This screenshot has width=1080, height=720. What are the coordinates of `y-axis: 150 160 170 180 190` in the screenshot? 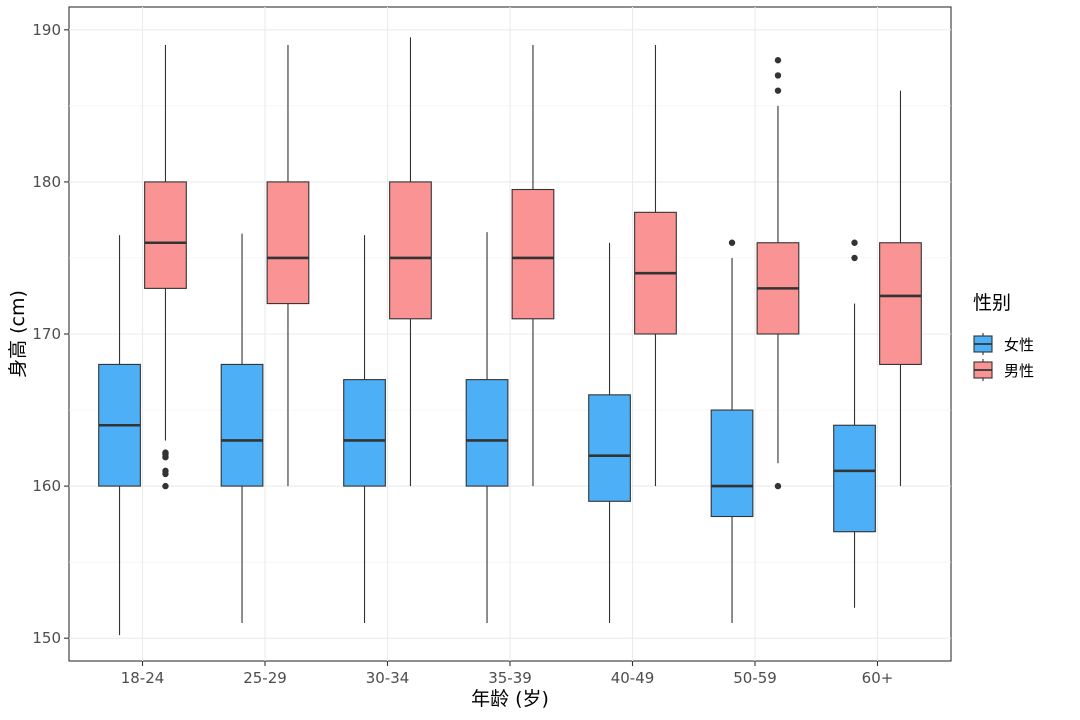 It's located at (50, 334).